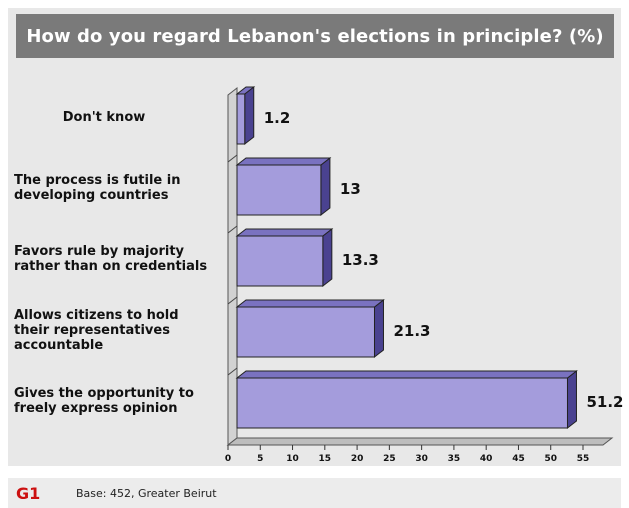 The image size is (629, 508). I want to click on category-label-line: Don't know, so click(104, 117).